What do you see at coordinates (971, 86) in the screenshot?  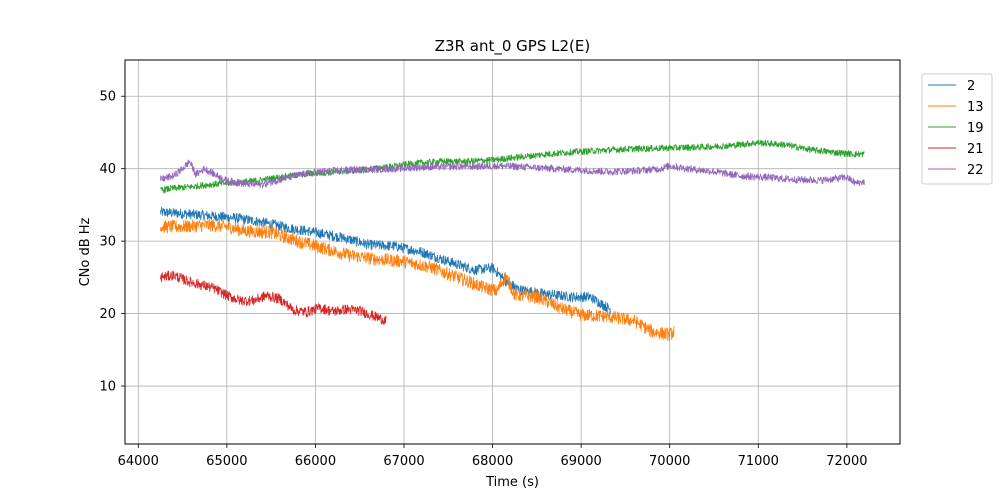 I see `legend-label-2: 2` at bounding box center [971, 86].